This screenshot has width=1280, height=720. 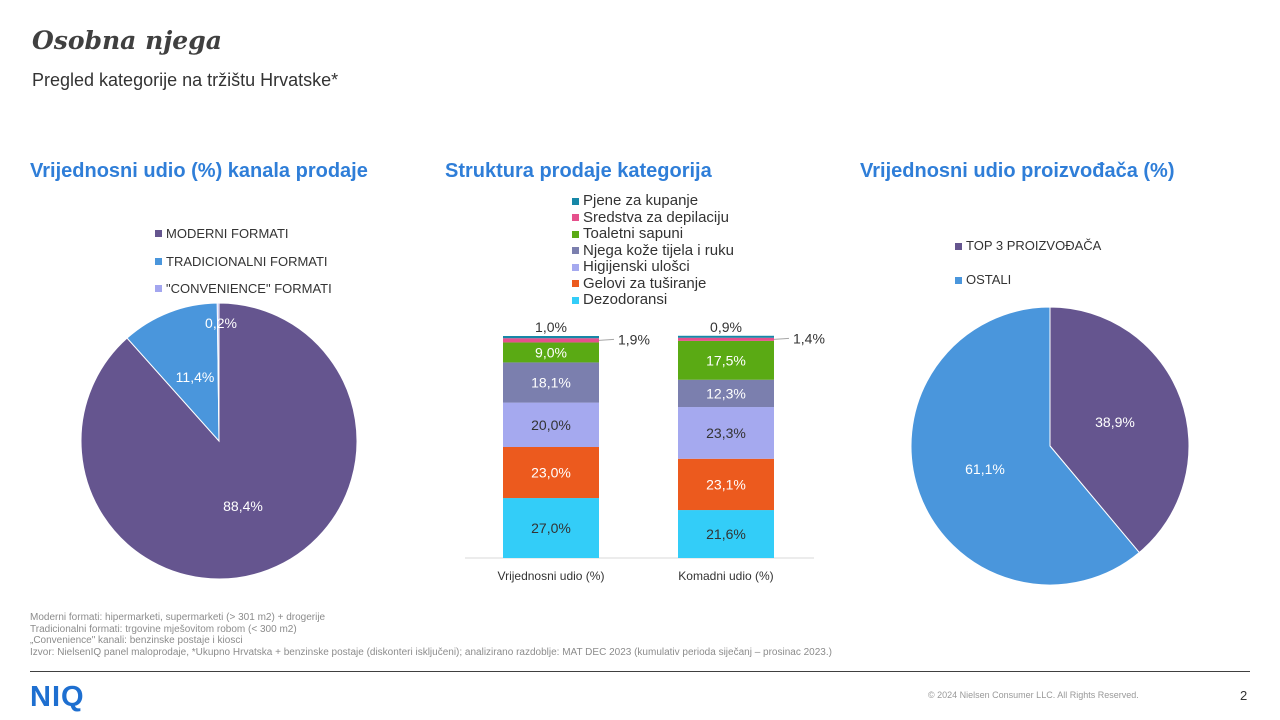 I want to click on legend-item: Dezodoransi, so click(x=653, y=300).